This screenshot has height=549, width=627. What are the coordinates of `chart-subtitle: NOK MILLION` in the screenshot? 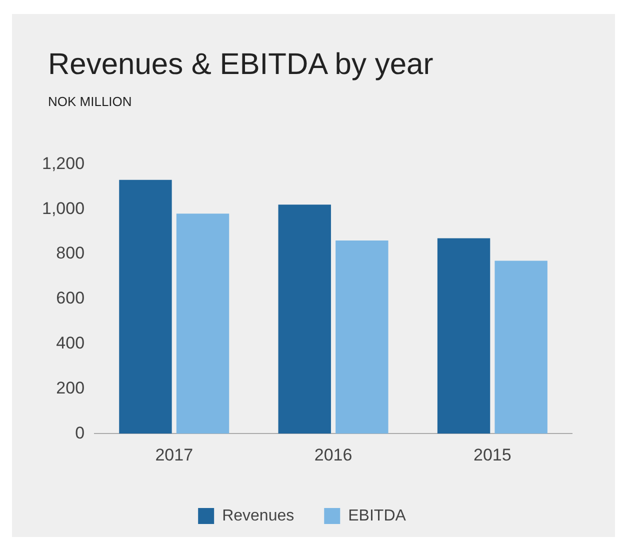 It's located at (90, 101).